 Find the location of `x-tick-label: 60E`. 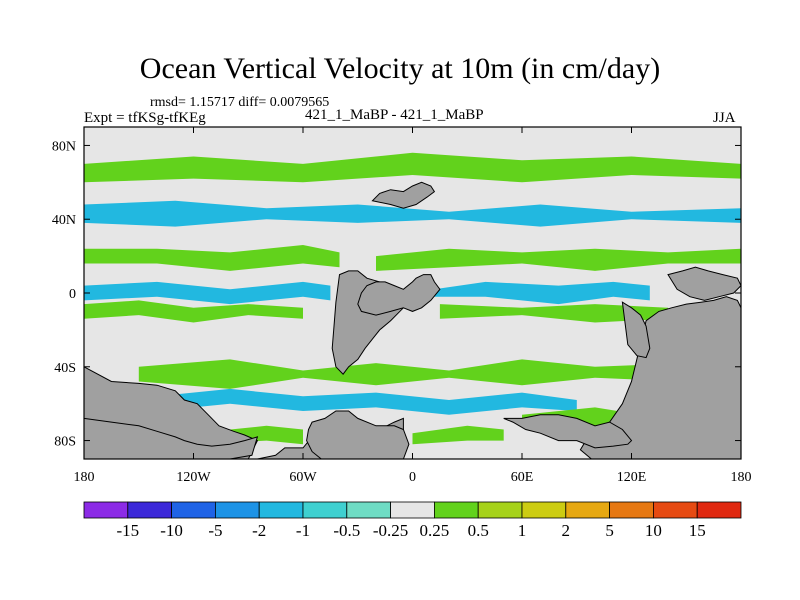

x-tick-label: 60E is located at coordinates (522, 477).